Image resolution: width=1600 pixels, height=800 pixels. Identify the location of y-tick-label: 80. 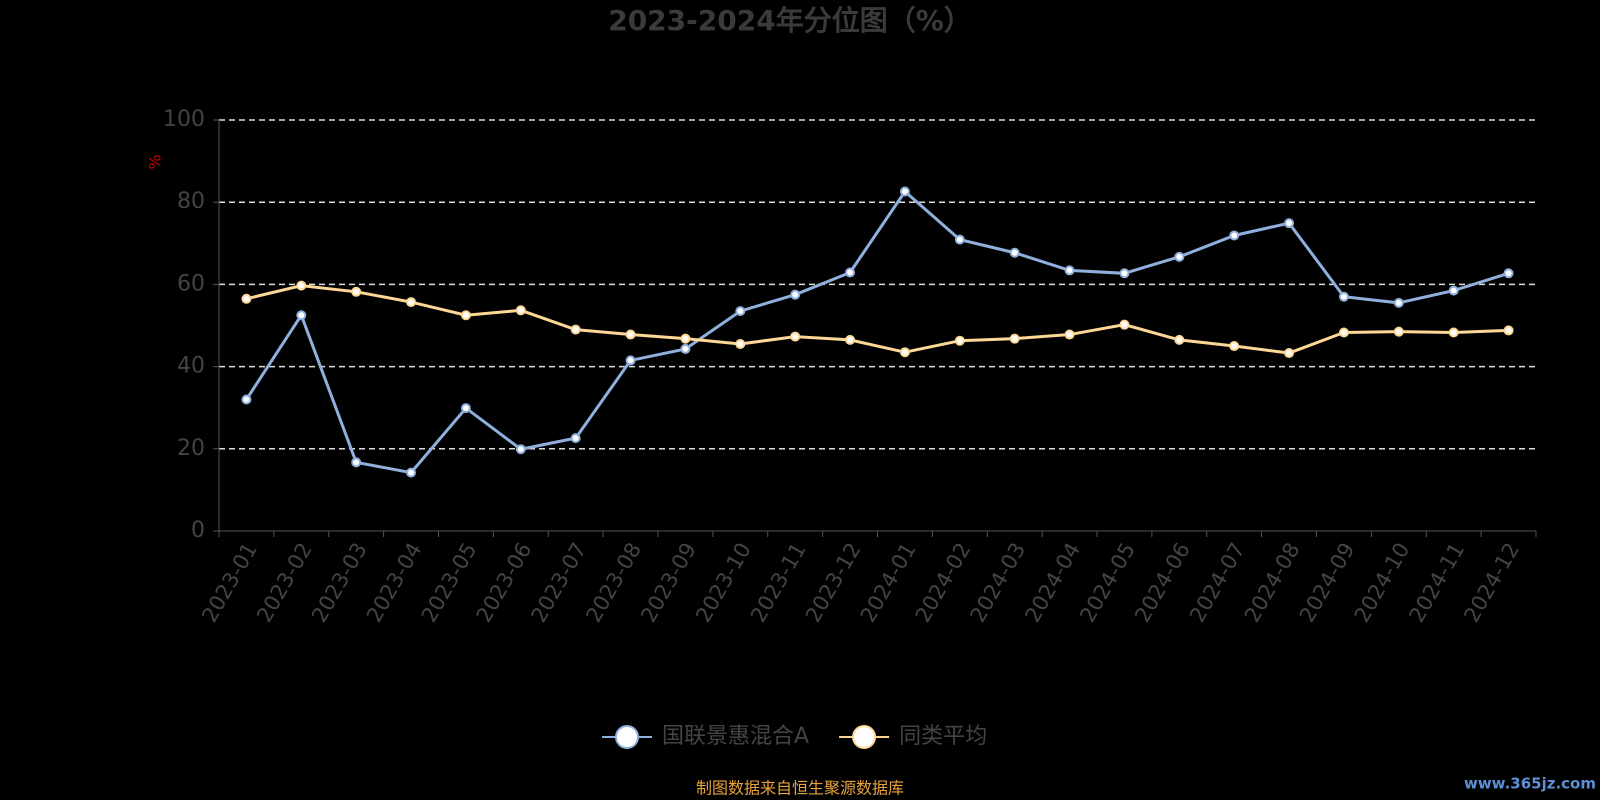
(191, 201).